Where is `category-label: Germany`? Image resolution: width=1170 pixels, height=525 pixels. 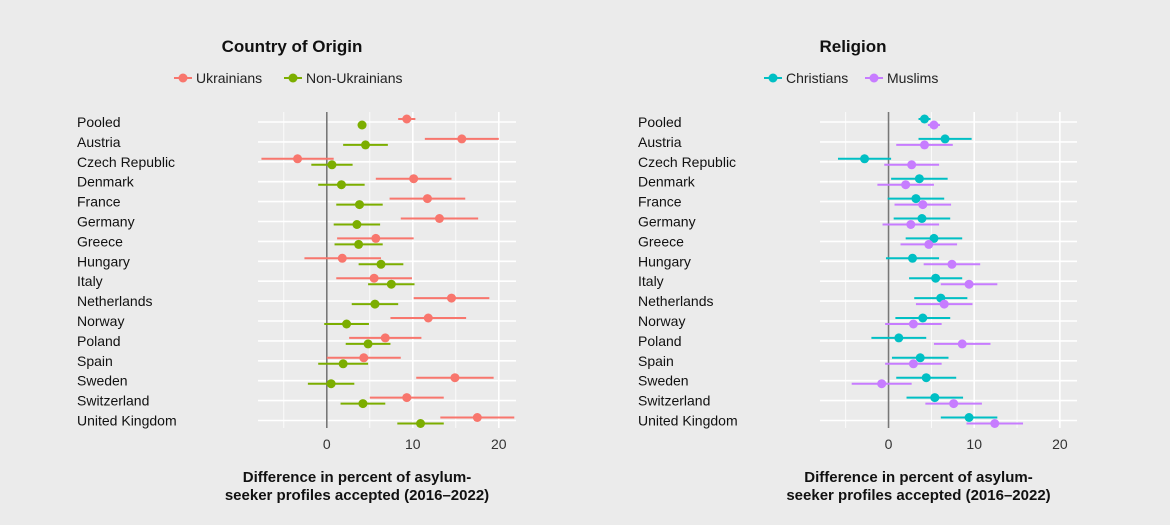
category-label: Germany is located at coordinates (667, 222).